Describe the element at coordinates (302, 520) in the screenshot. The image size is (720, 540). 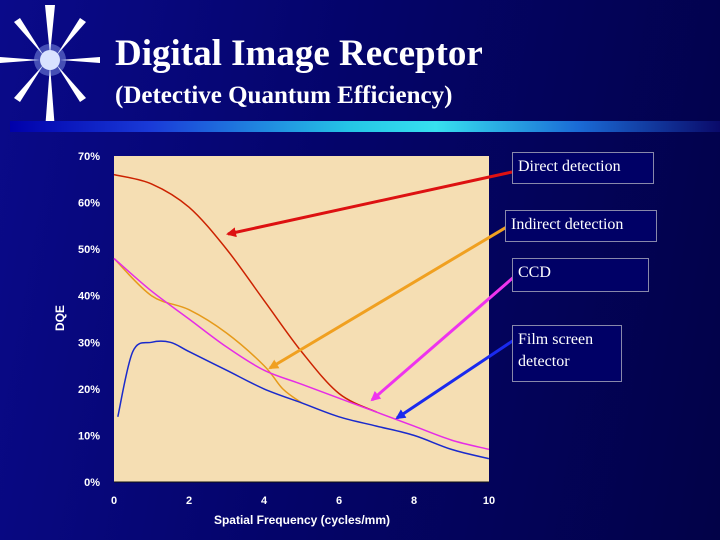
I see `x-axis-label: Spatial Frequency (cycles/mm)` at that location.